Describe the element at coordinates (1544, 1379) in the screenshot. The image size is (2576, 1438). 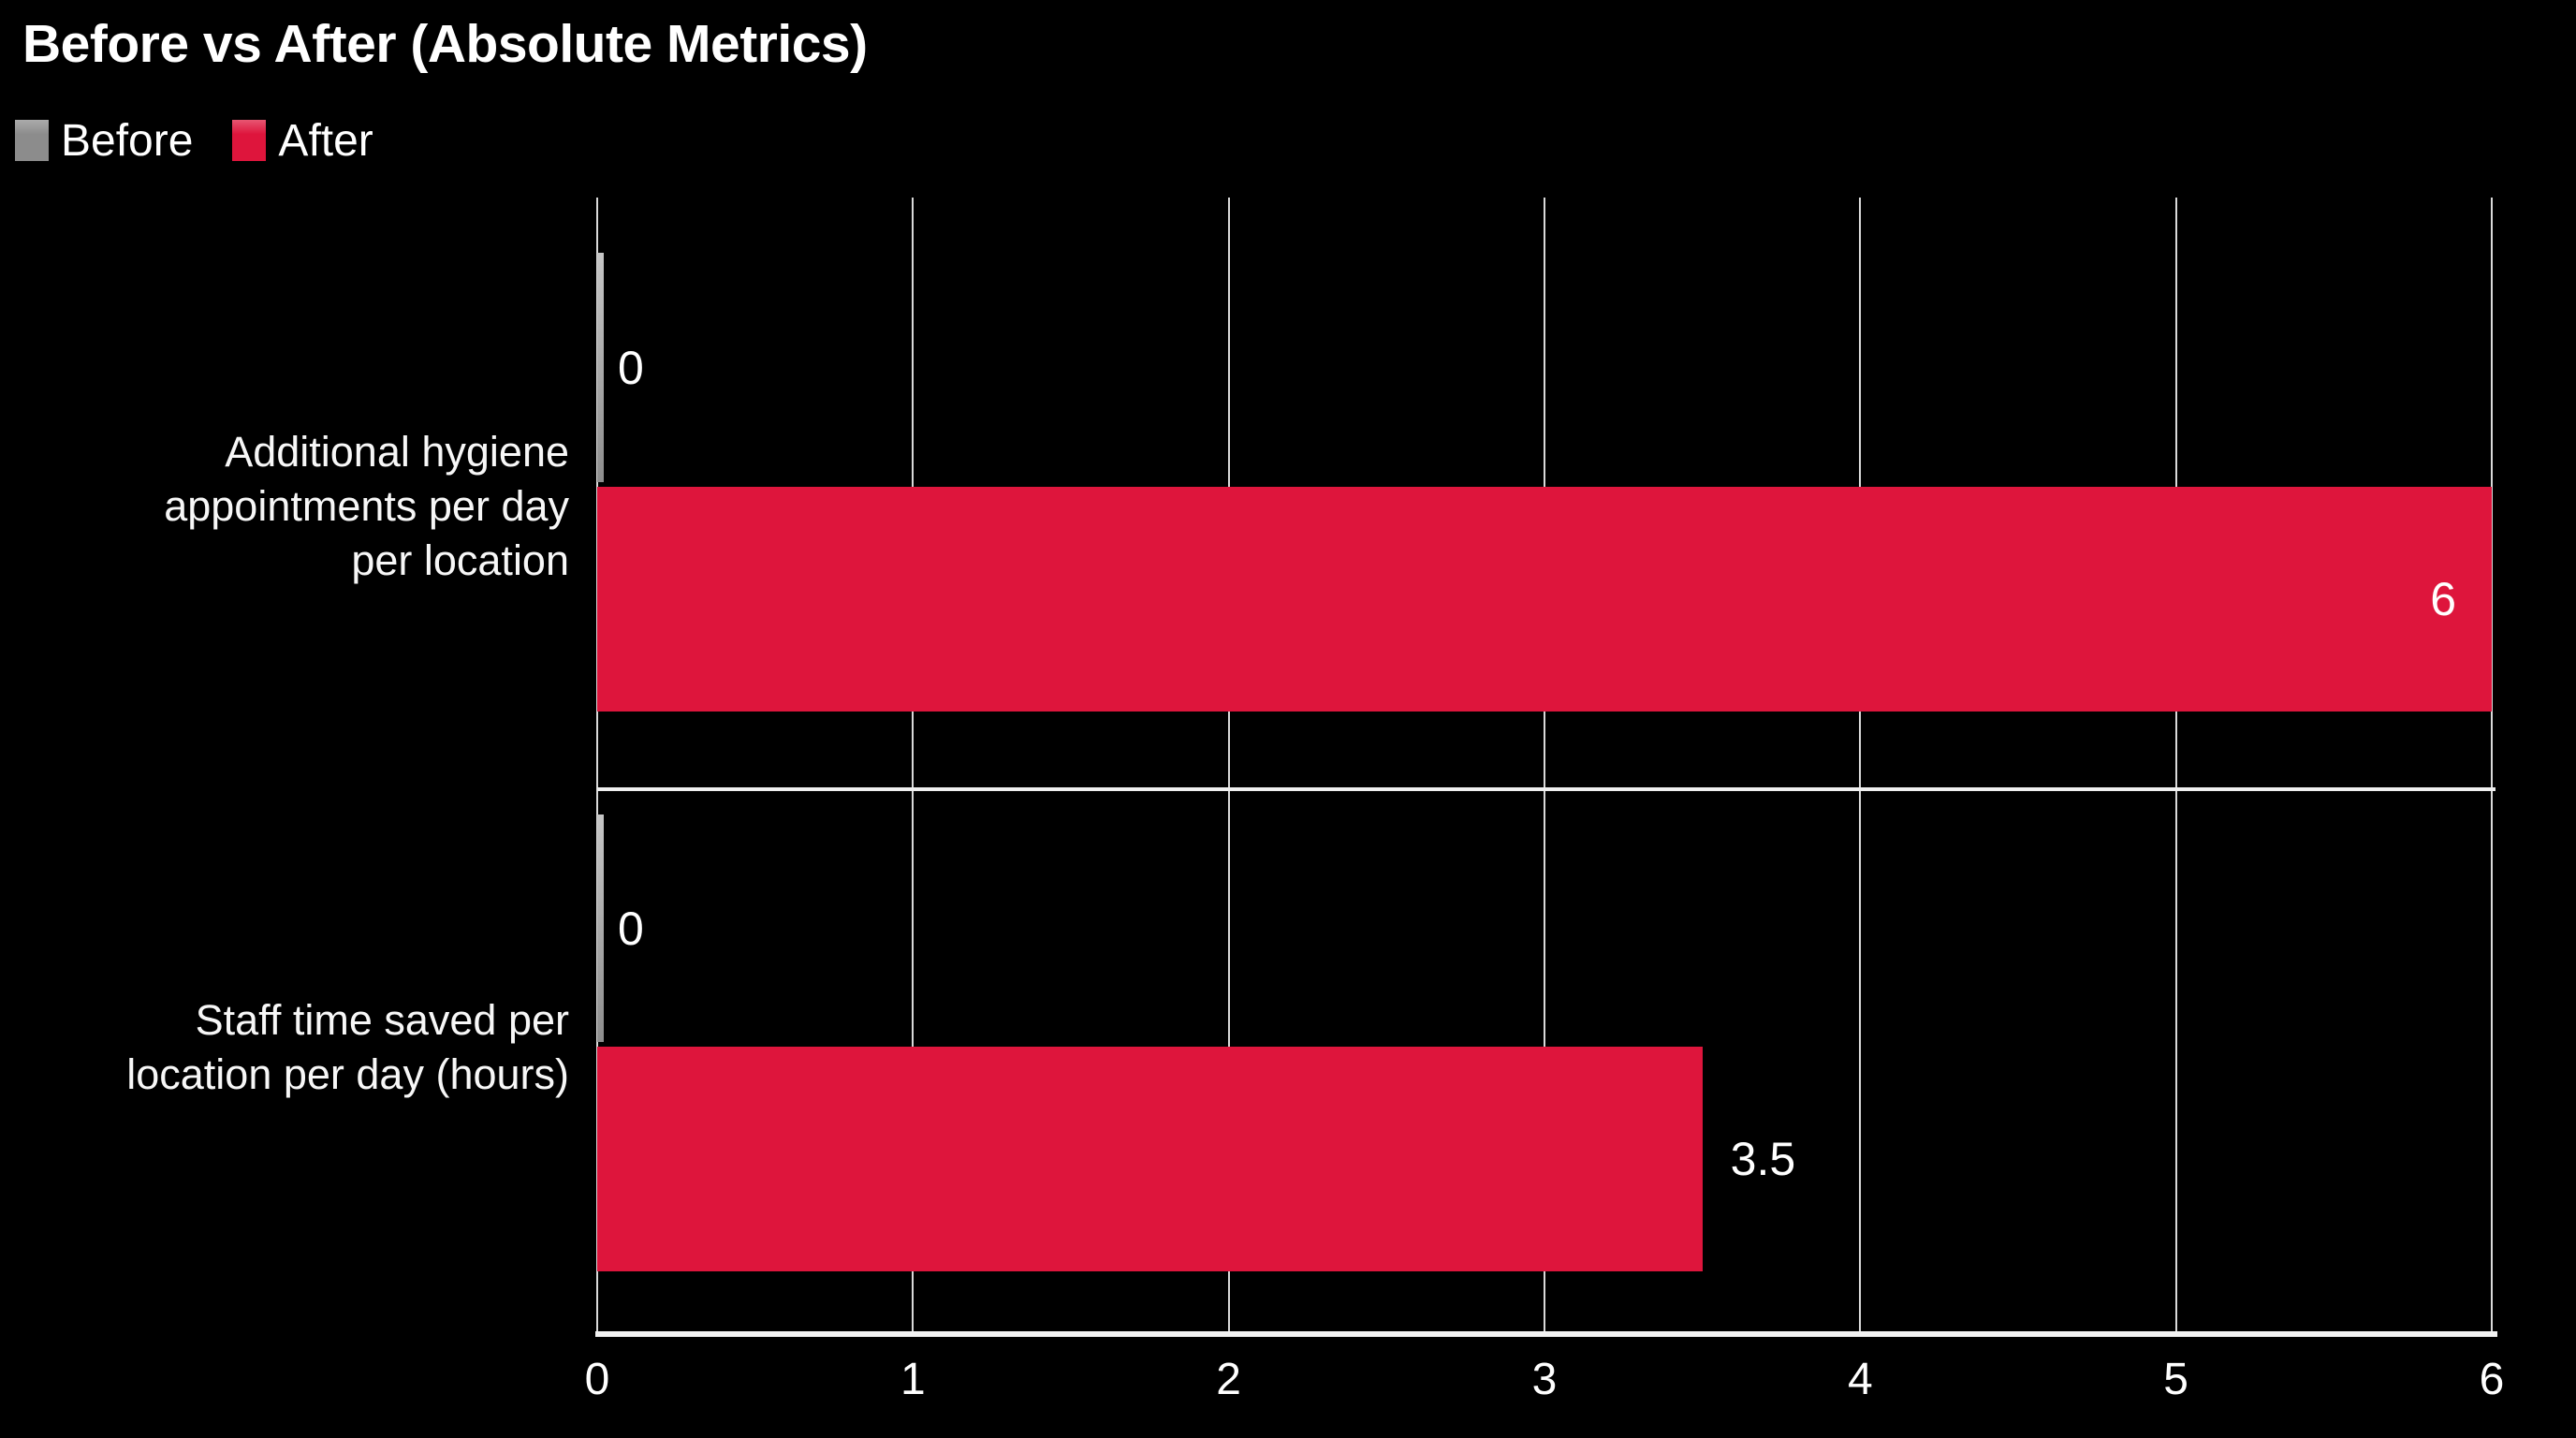
I see `x-tick-label-3: 3` at that location.